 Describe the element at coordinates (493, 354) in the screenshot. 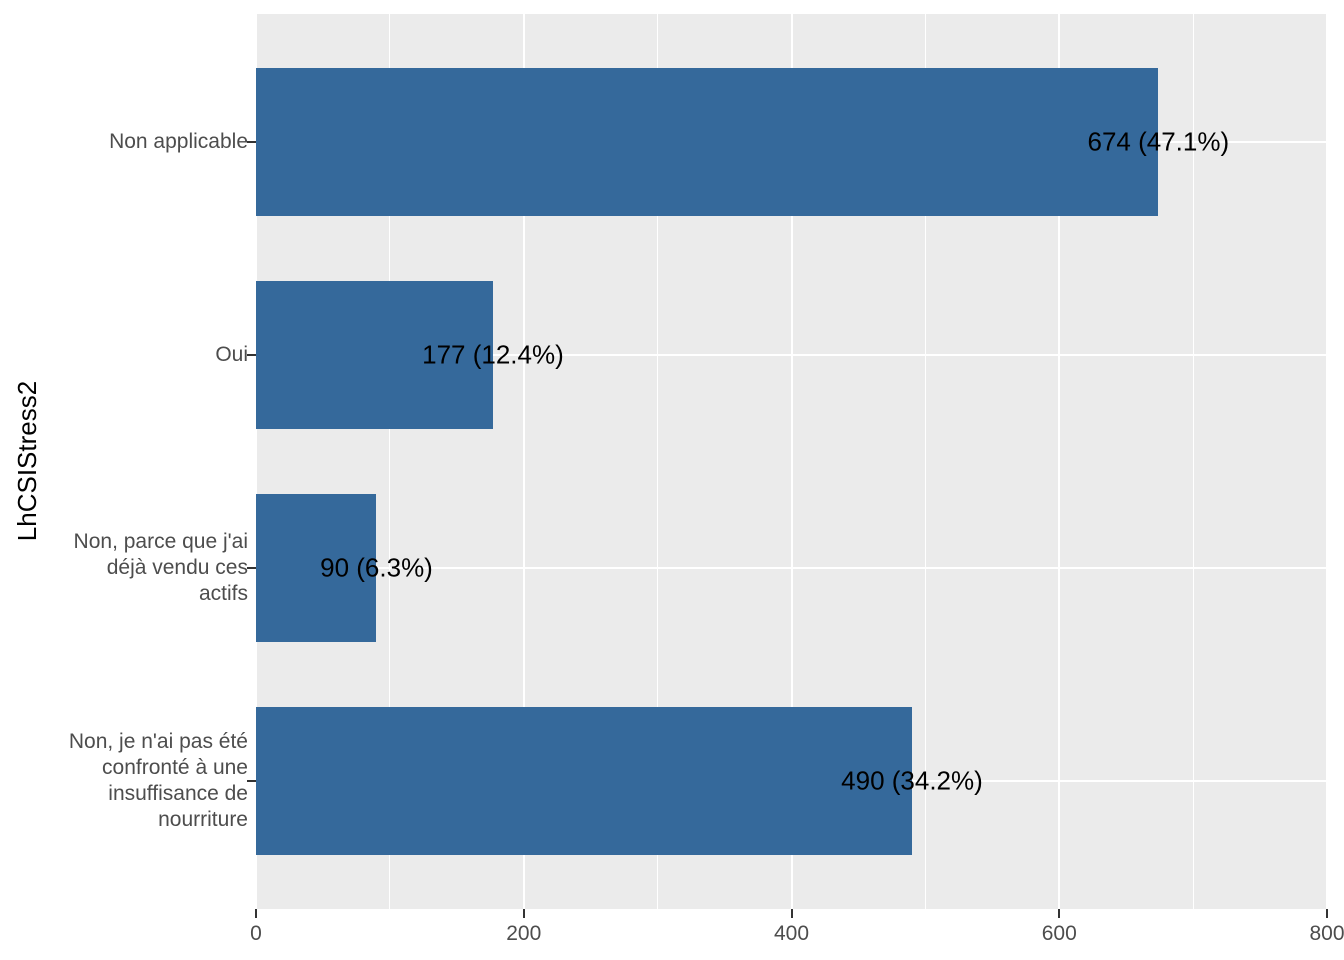

I see `bar-value-label: 177 (12.4%)` at that location.